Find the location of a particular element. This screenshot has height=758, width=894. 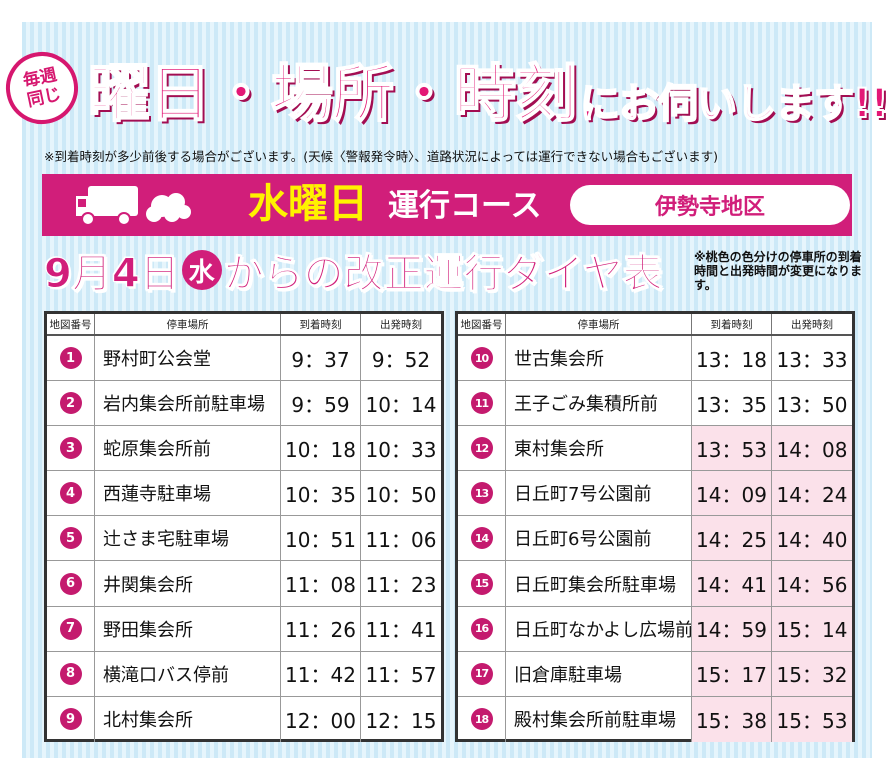

stop-number-cell: 7 is located at coordinates (71, 628).